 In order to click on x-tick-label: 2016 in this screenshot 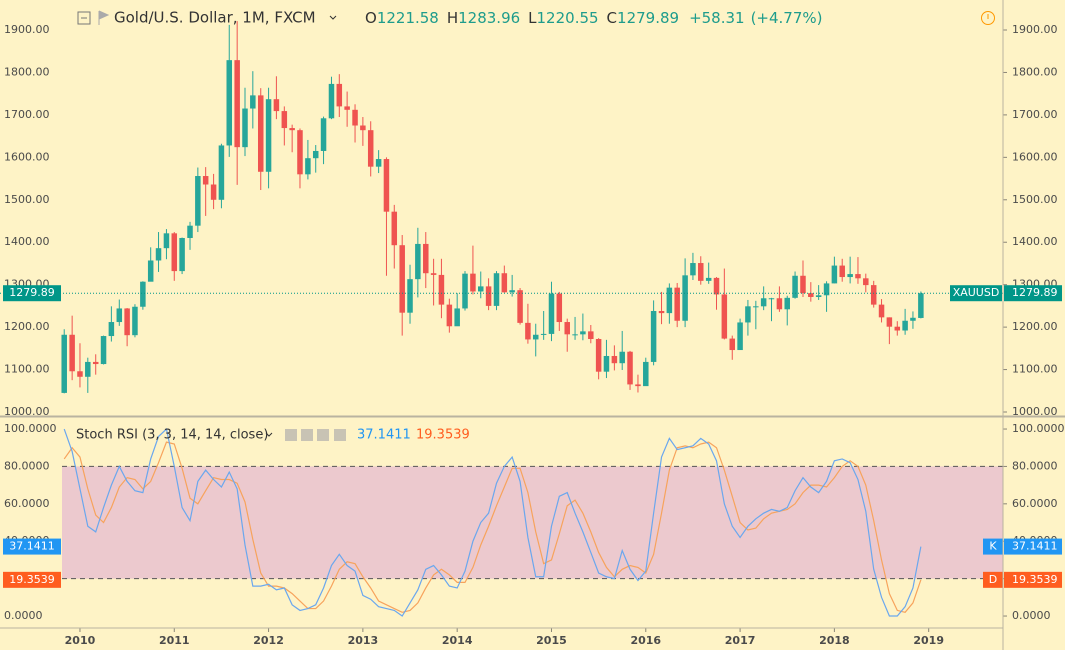, I will do `click(645, 640)`.